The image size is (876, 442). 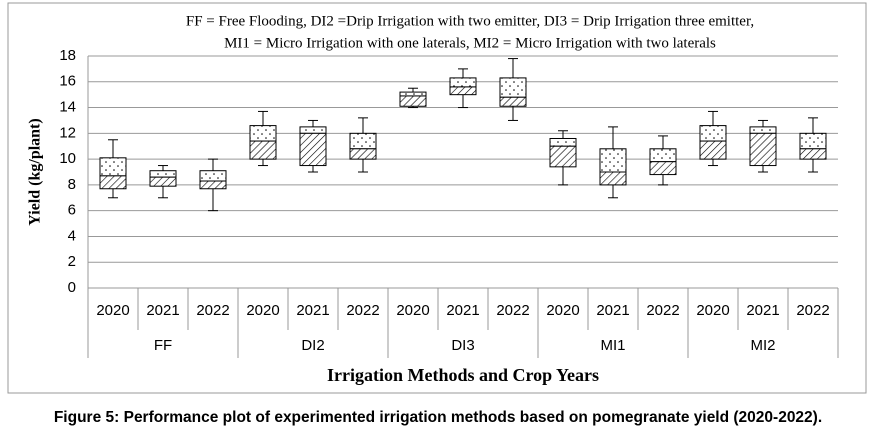 I want to click on y-tick-label: 0, so click(x=72, y=287).